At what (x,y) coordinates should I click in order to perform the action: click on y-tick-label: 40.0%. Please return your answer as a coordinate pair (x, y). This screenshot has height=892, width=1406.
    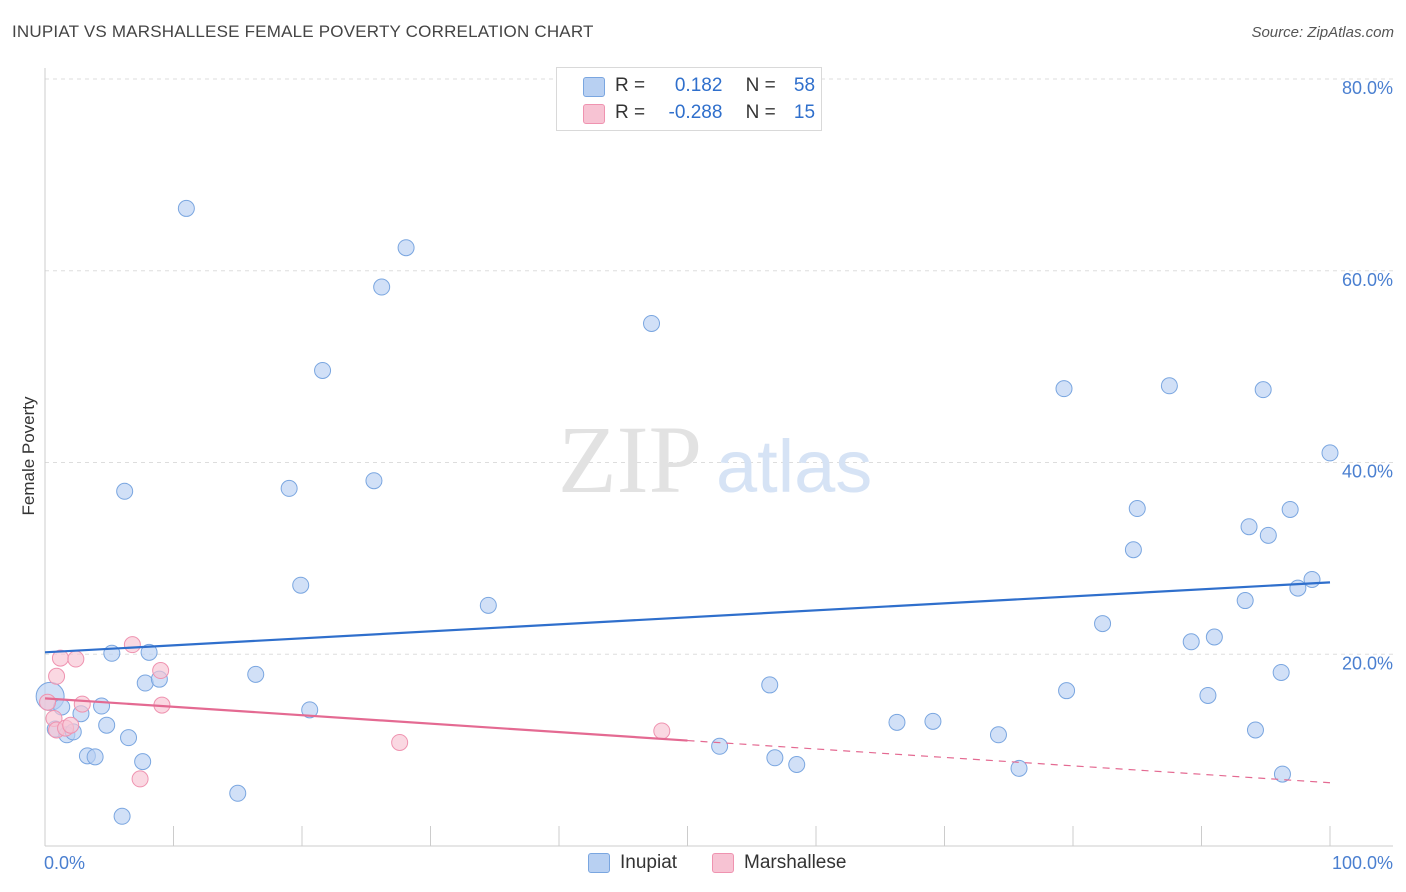
    Looking at the image, I should click on (1367, 472).